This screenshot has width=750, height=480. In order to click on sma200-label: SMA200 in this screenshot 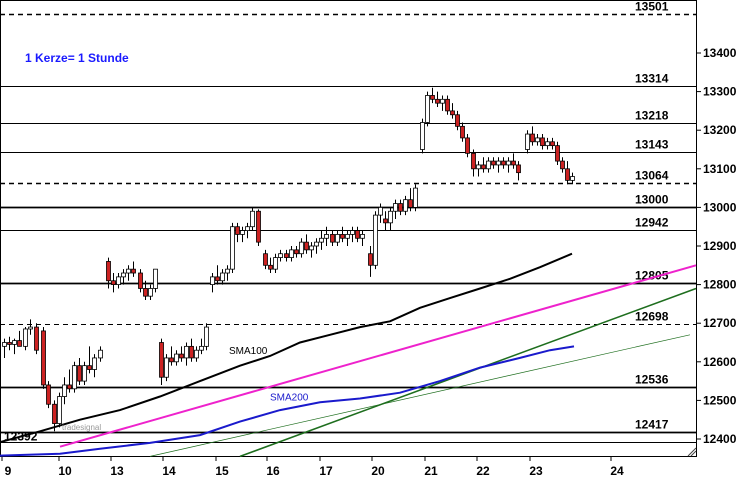, I will do `click(289, 397)`.